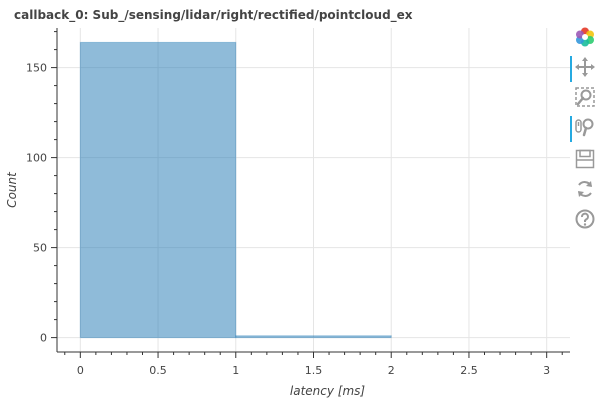  I want to click on save-icon, so click(585, 159).